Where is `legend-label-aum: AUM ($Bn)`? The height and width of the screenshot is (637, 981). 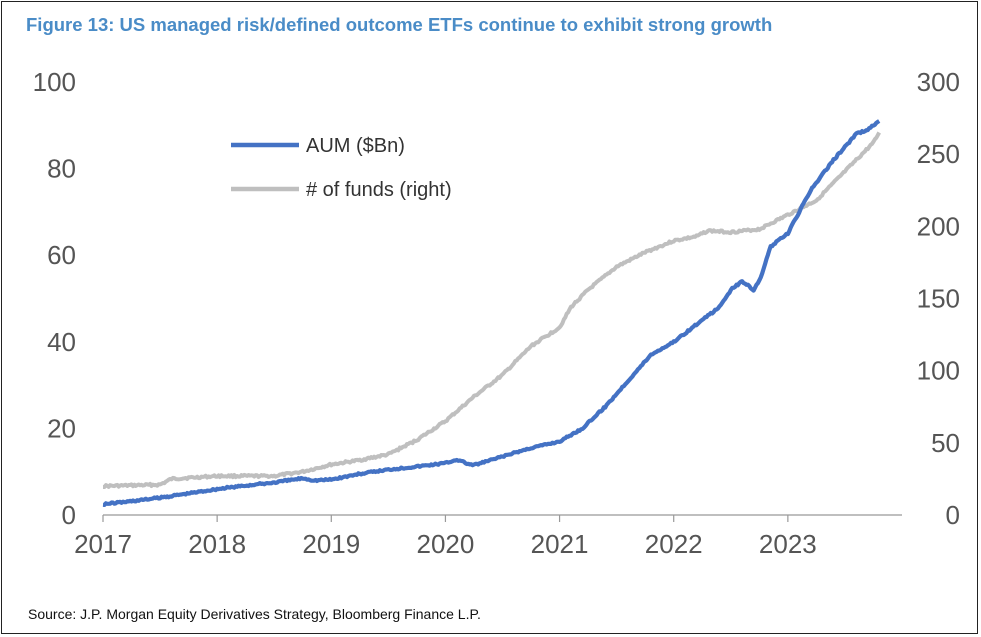
legend-label-aum: AUM ($Bn) is located at coordinates (355, 146).